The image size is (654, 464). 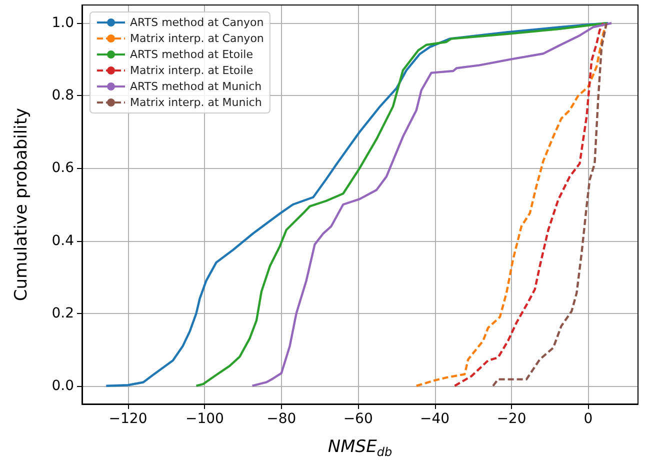 I want to click on x-tick-label: −60, so click(x=358, y=419).